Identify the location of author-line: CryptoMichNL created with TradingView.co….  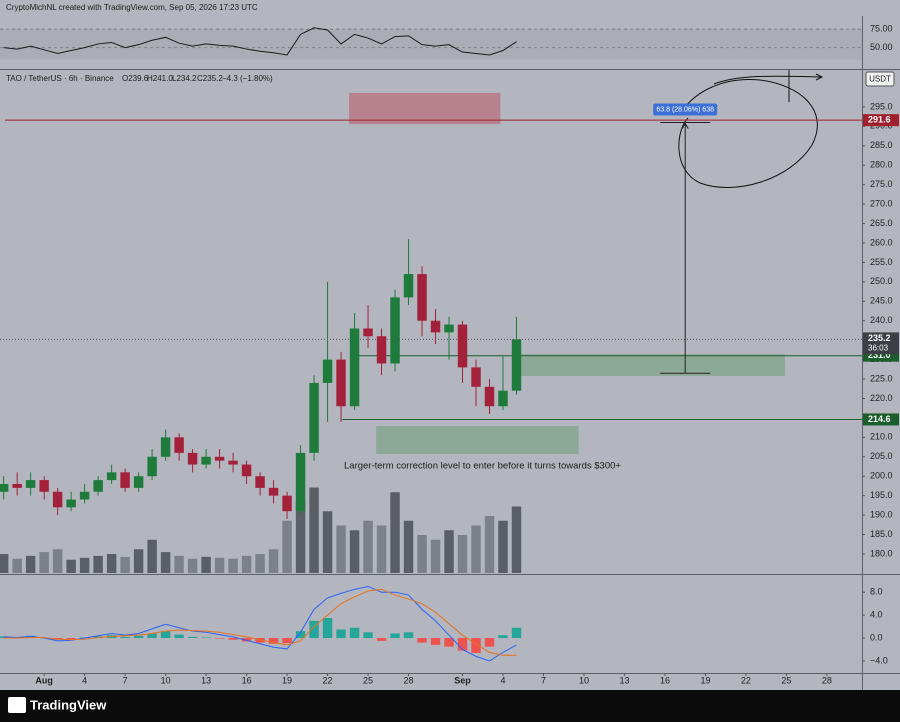
(132, 7).